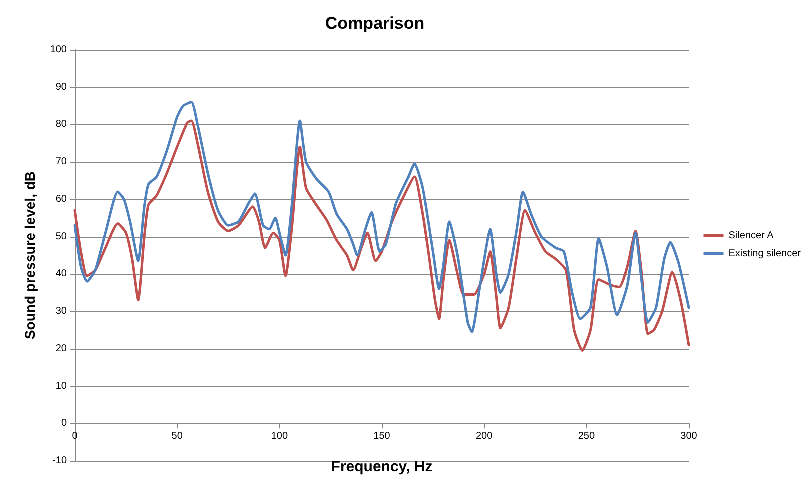  I want to click on y-tick-label: 90, so click(62, 87).